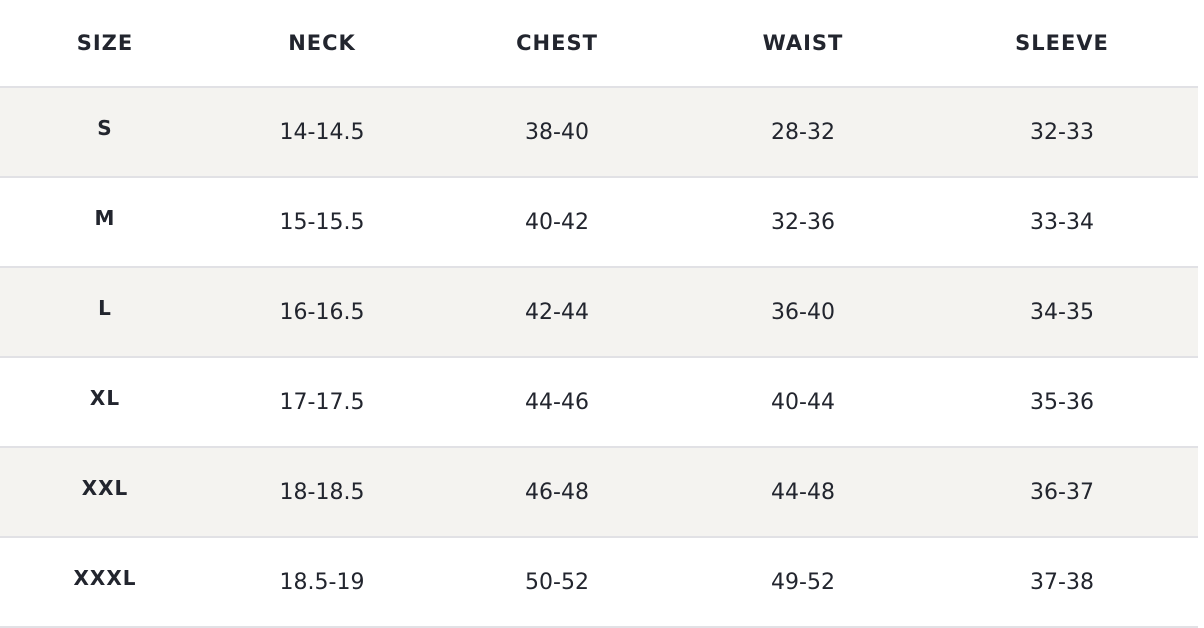  Describe the element at coordinates (803, 402) in the screenshot. I see `cell-waist: 40-44` at that location.